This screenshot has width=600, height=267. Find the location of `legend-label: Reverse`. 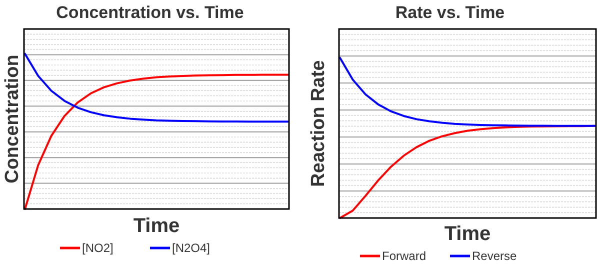

legend-label: Reverse is located at coordinates (495, 256).